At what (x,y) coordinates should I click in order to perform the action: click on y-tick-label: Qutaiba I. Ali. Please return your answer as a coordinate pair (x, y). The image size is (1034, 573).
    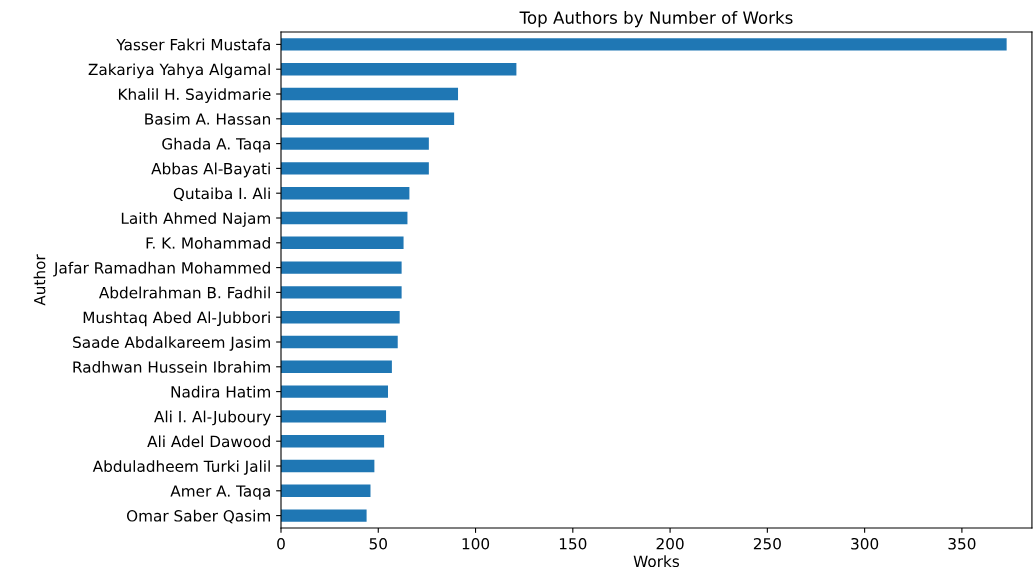
    Looking at the image, I should click on (221, 194).